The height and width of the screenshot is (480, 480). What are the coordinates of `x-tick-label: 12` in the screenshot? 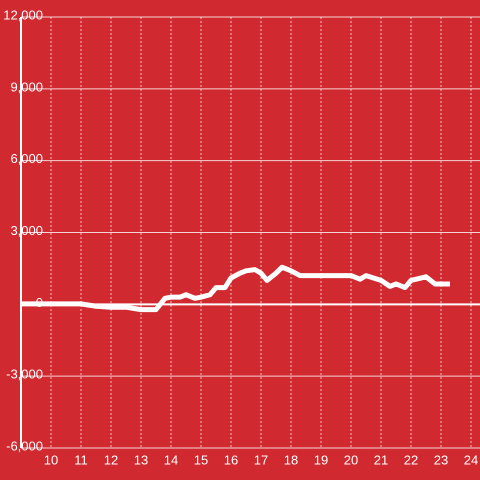 It's located at (111, 459).